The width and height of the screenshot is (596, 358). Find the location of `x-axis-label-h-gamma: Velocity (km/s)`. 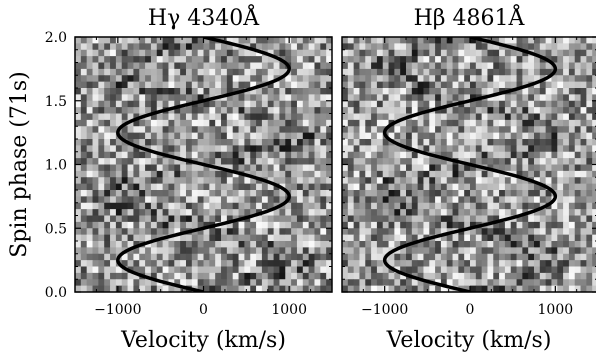

x-axis-label-h-gamma: Velocity (km/s) is located at coordinates (203, 340).